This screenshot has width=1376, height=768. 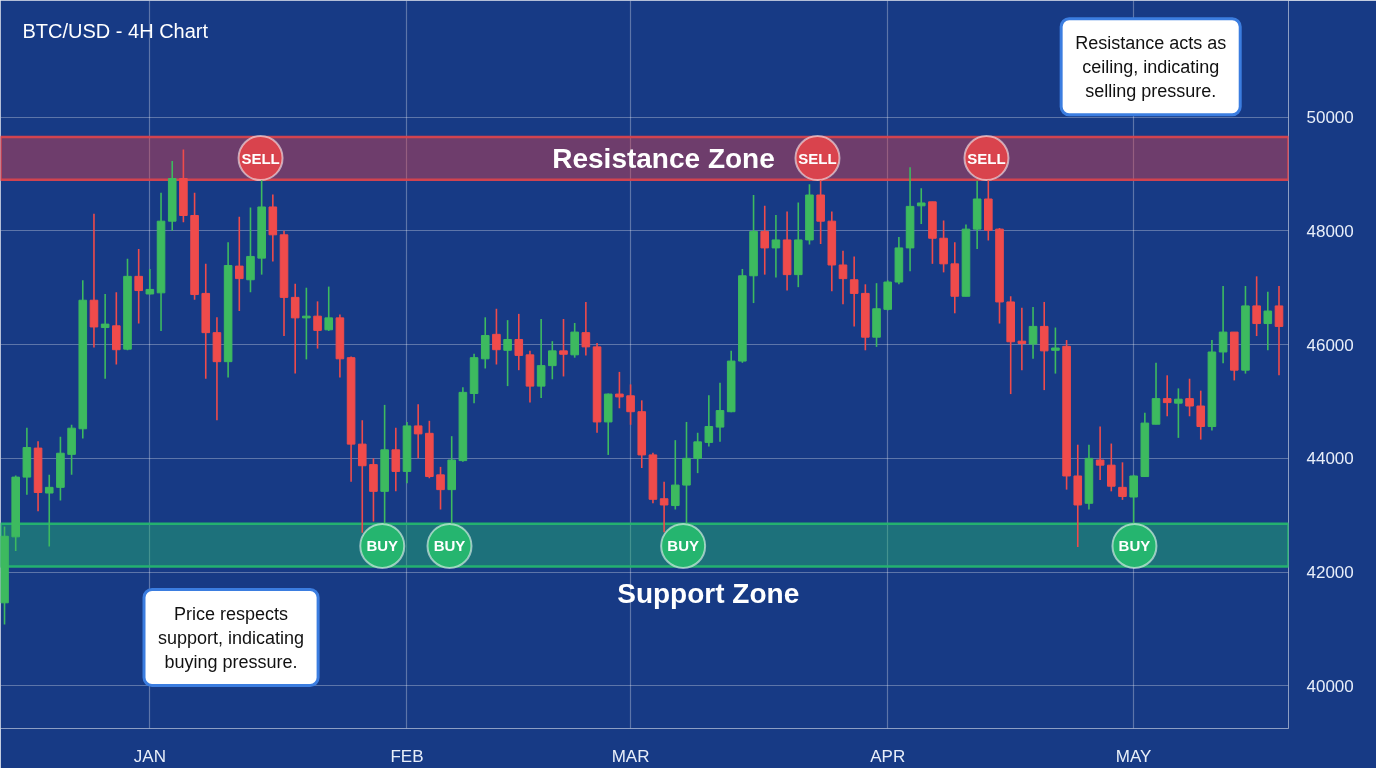 What do you see at coordinates (708, 594) in the screenshot?
I see `band-label: Support Zone` at bounding box center [708, 594].